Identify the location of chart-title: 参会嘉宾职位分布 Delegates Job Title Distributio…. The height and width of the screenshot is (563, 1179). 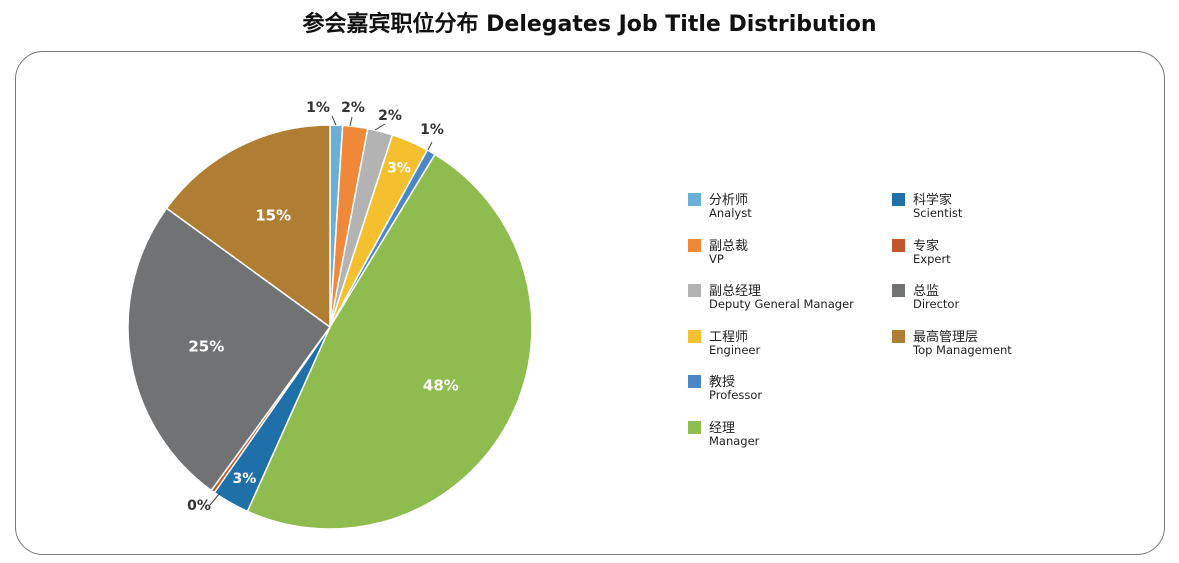
(589, 24).